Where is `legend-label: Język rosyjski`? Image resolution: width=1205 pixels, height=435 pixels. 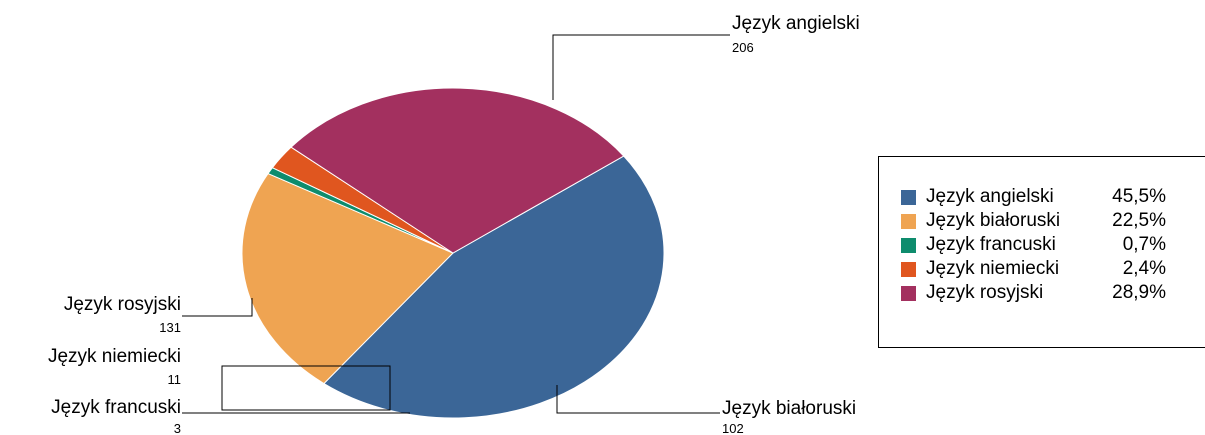 legend-label: Język rosyjski is located at coordinates (985, 292).